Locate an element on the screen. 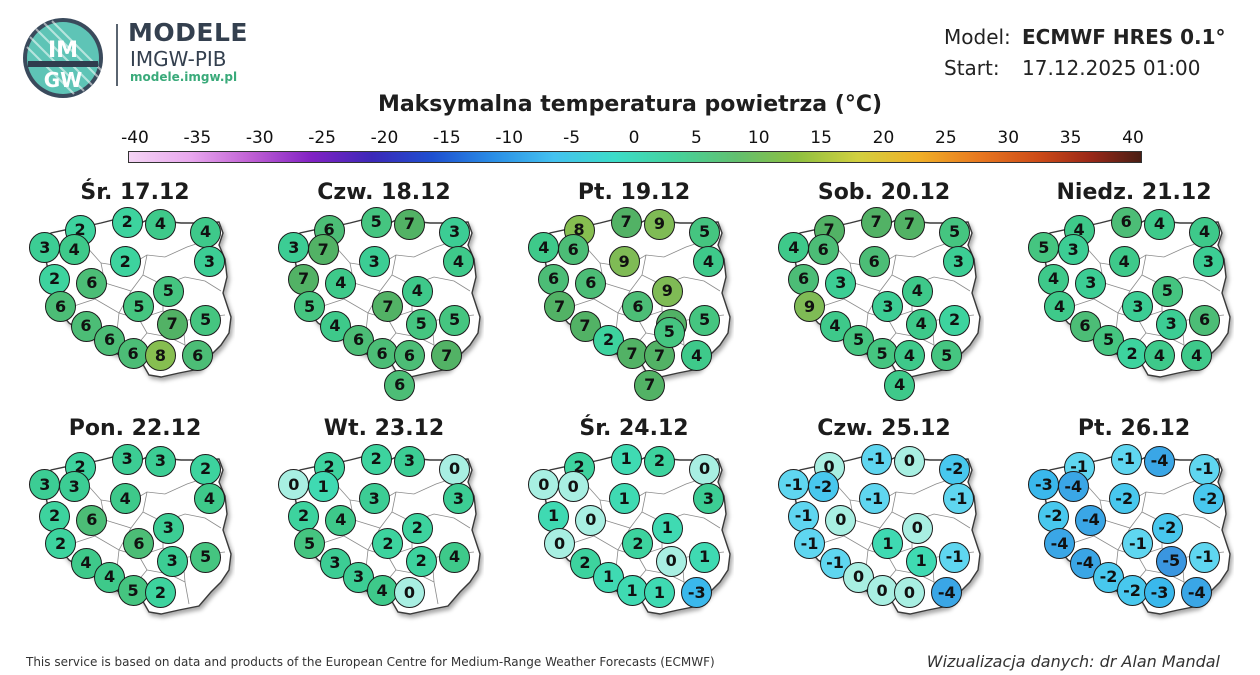 This screenshot has width=1260, height=675. scale-tick-label: -15 is located at coordinates (446, 138).